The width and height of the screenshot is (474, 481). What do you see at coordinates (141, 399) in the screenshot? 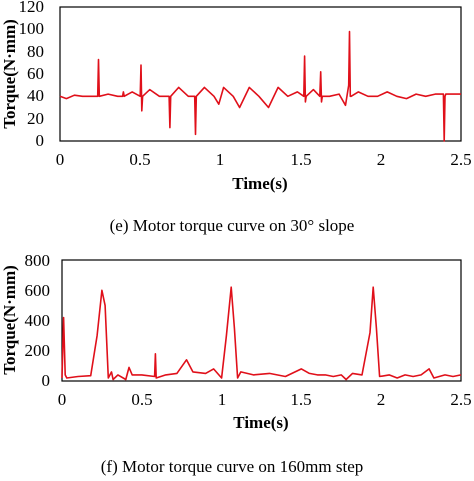
I see `chart-f-xtick: 0.5` at bounding box center [141, 399].